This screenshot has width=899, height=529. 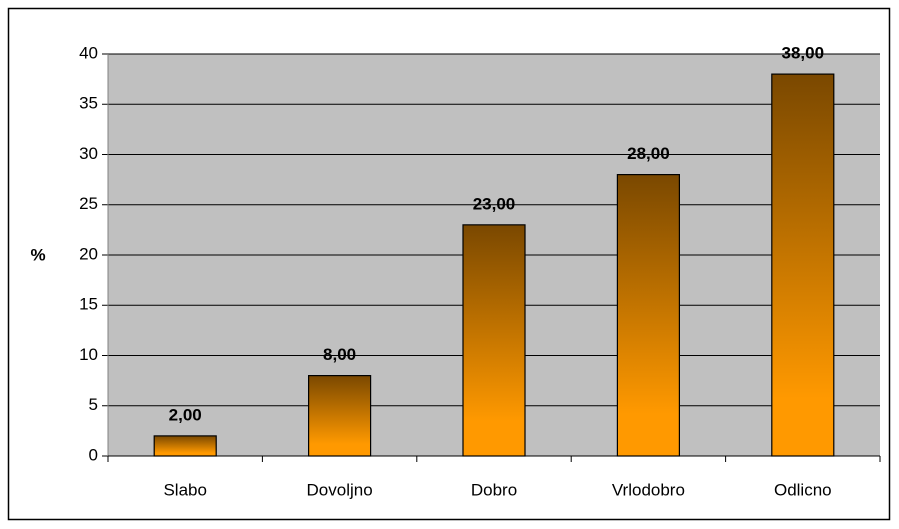 What do you see at coordinates (494, 489) in the screenshot?
I see `x-tick-label: Dobro` at bounding box center [494, 489].